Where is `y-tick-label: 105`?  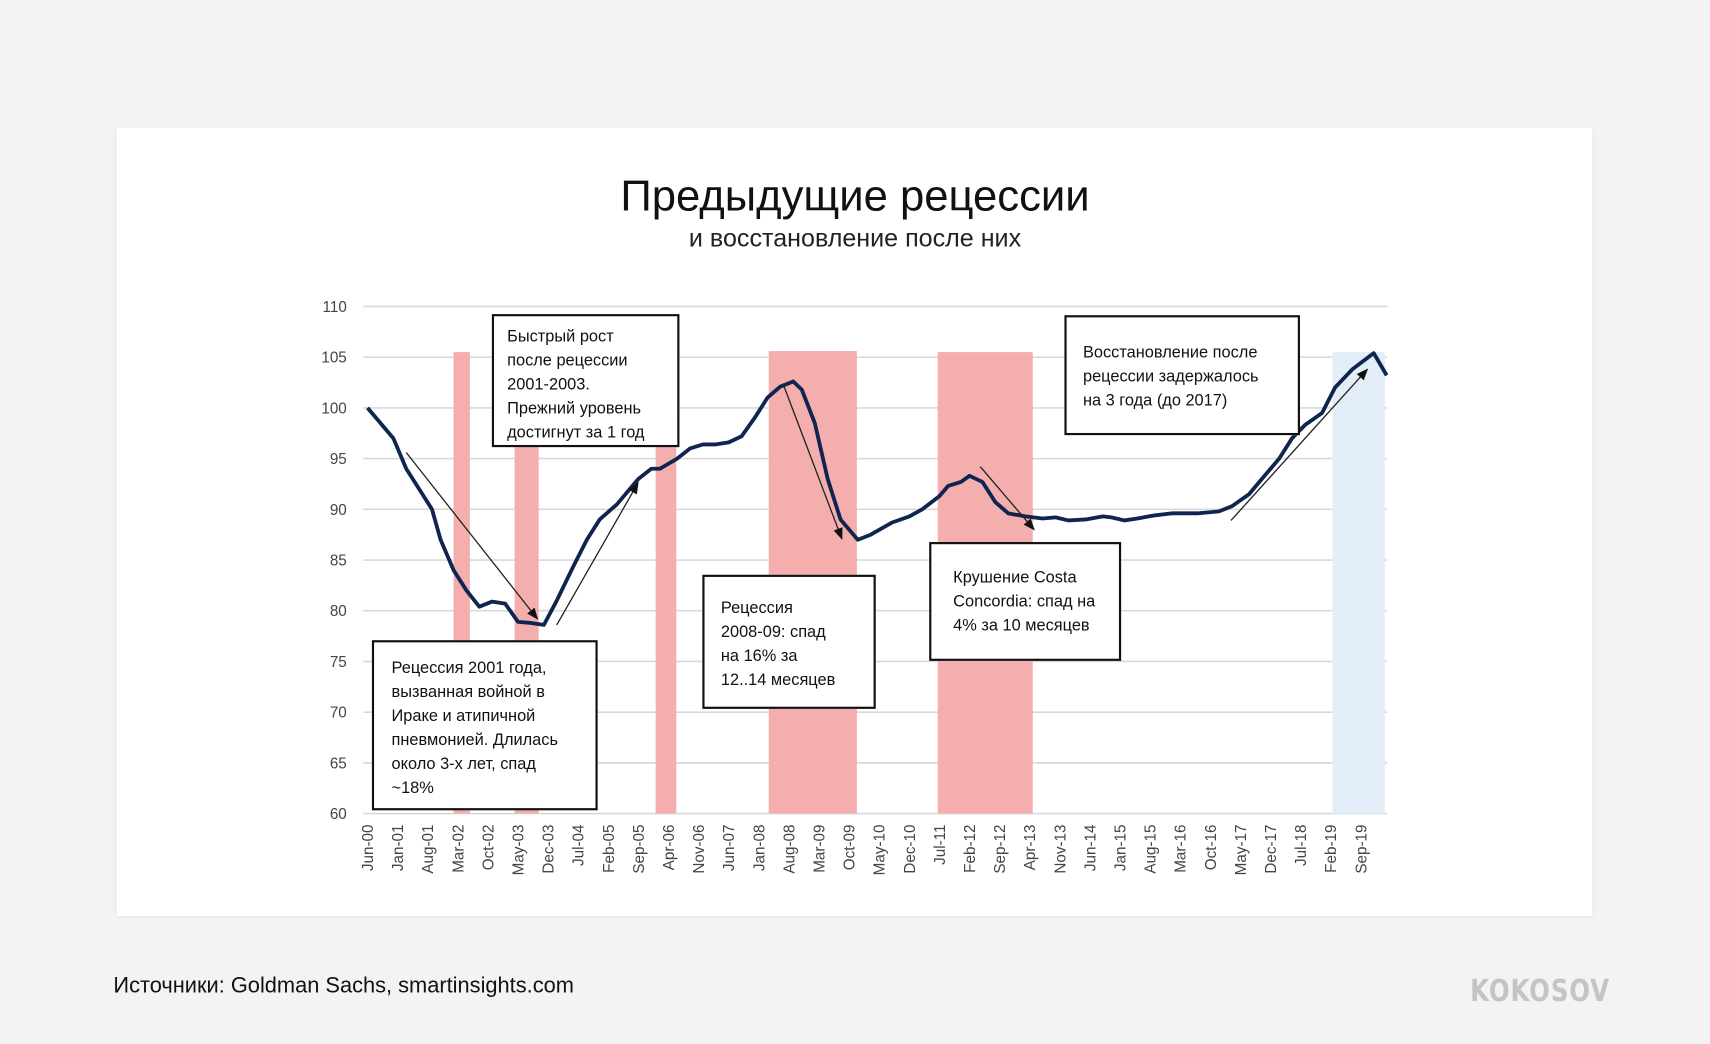
y-tick-label: 105 is located at coordinates (333, 358).